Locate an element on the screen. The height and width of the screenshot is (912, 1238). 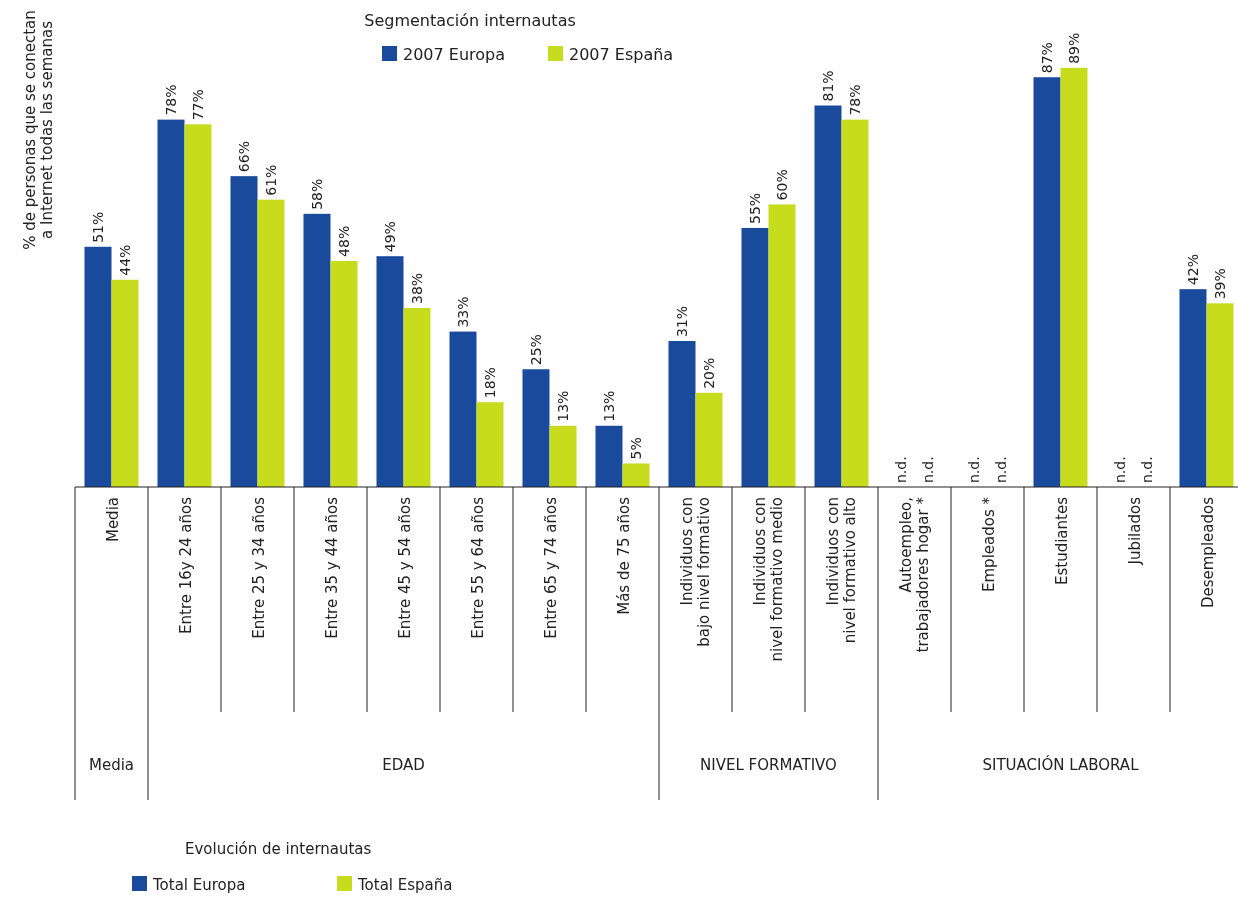
data-label: 39% is located at coordinates (1220, 284).